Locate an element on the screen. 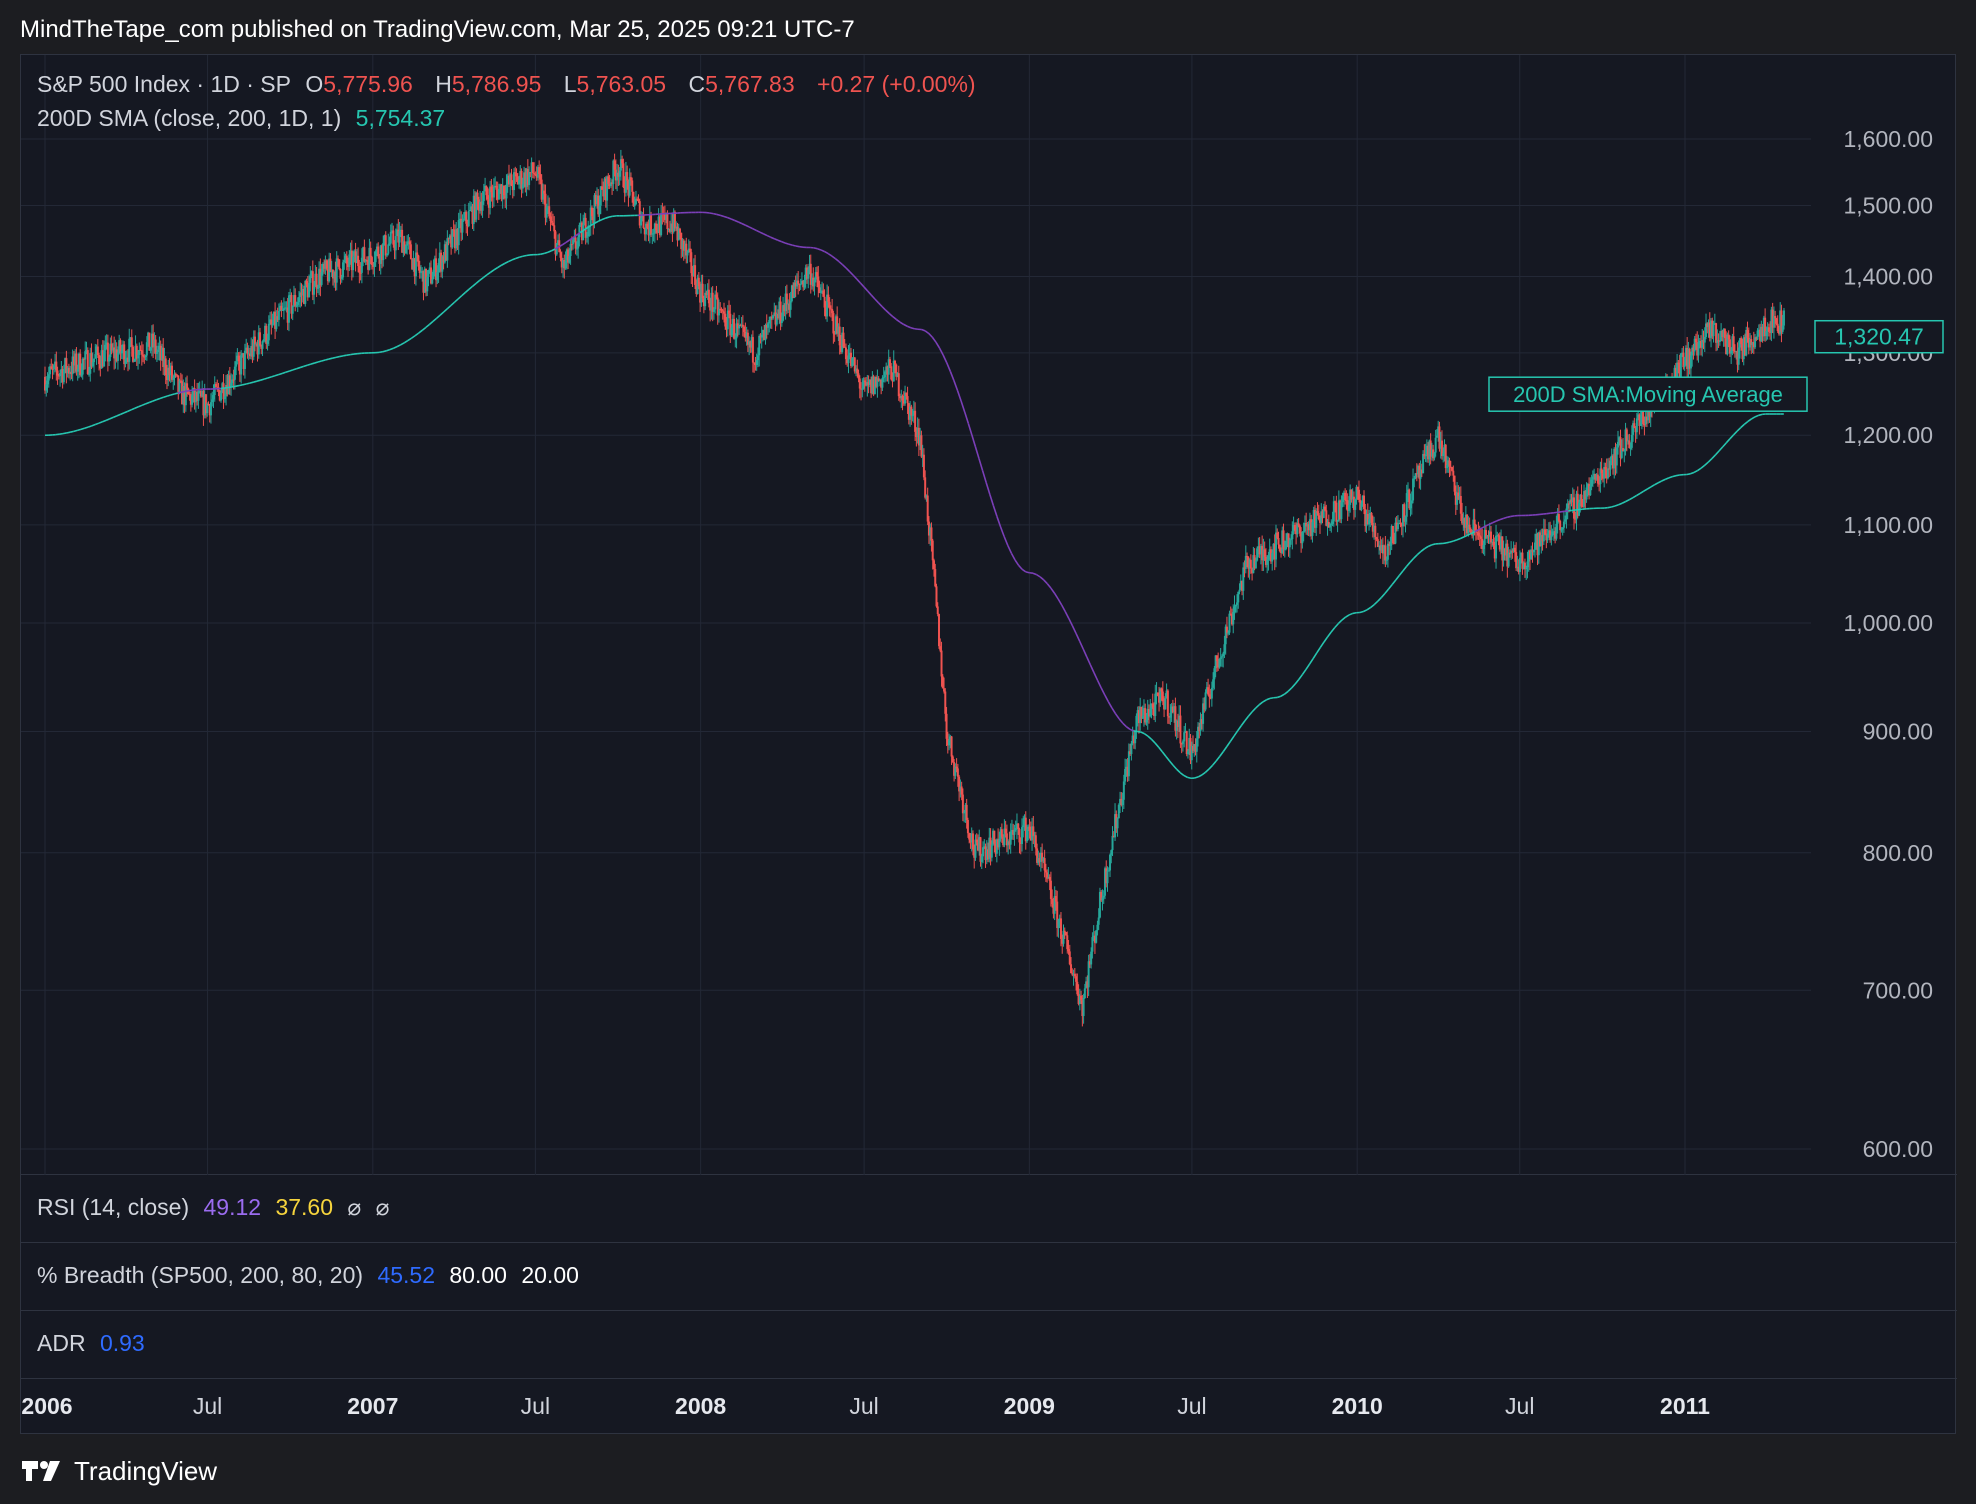 This screenshot has height=1504, width=1976. adr-label: ADR is located at coordinates (61, 1343).